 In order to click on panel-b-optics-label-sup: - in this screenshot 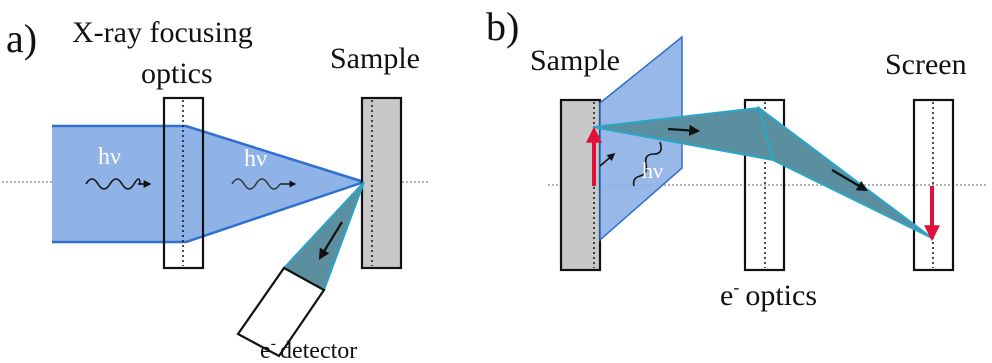, I will do `click(736, 287)`.